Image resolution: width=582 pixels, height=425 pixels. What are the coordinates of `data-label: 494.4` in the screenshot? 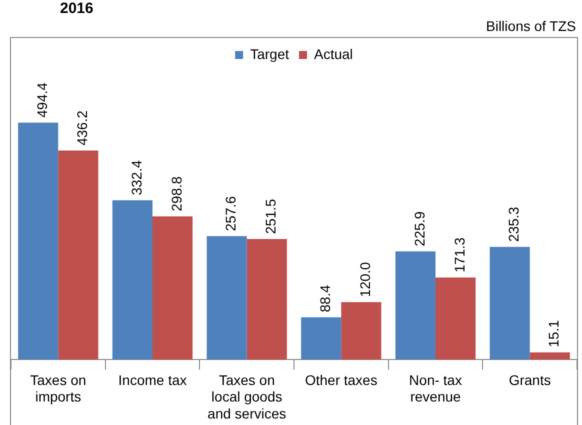 It's located at (42, 100).